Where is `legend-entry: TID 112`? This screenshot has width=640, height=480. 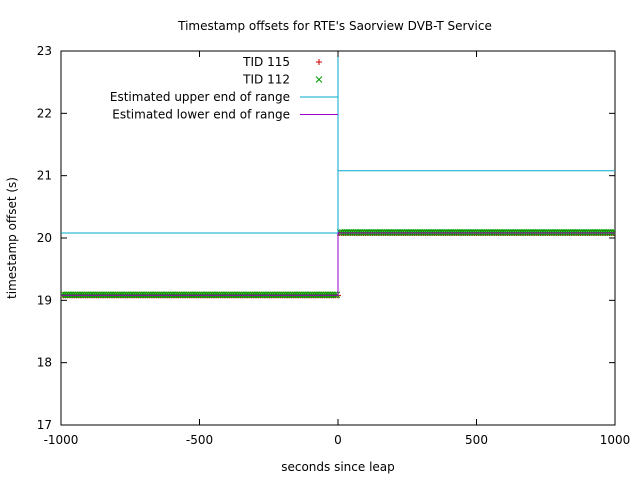 legend-entry: TID 112 is located at coordinates (282, 80).